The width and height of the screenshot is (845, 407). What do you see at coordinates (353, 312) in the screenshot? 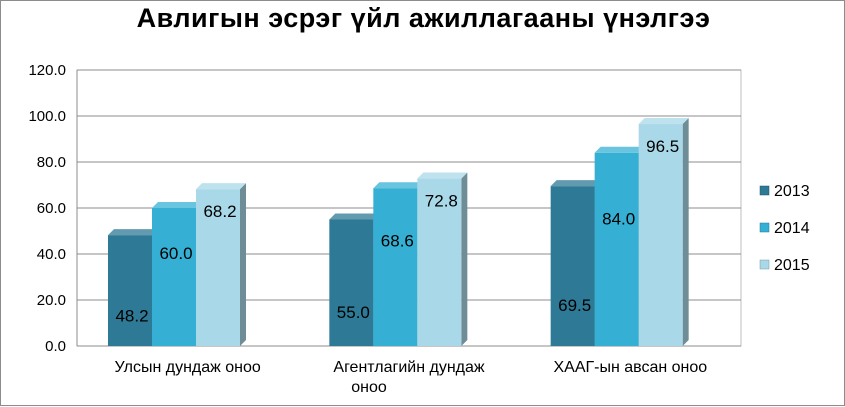
I see `data-label: 55.0` at bounding box center [353, 312].